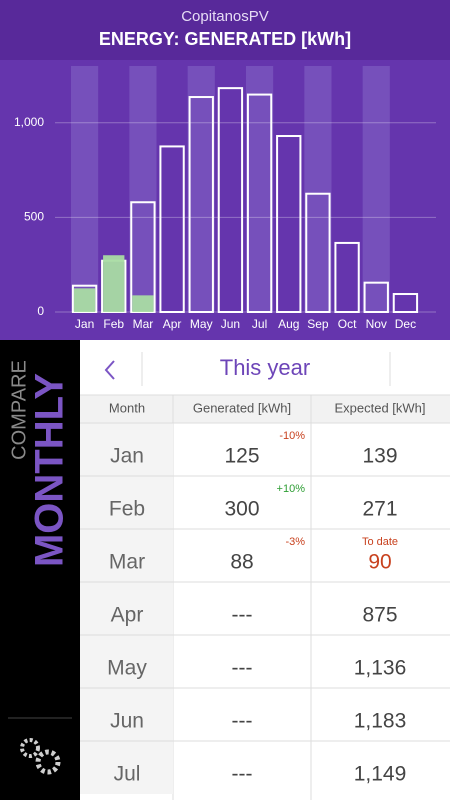  Describe the element at coordinates (405, 324) in the screenshot. I see `x-tick-label: Dec` at that location.